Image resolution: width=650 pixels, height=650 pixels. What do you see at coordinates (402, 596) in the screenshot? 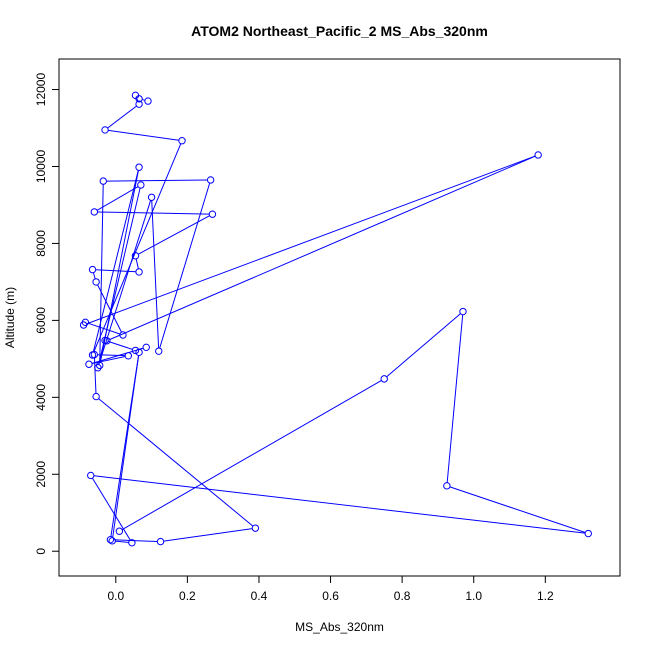
I see `x-tick-label: 0.8` at bounding box center [402, 596].